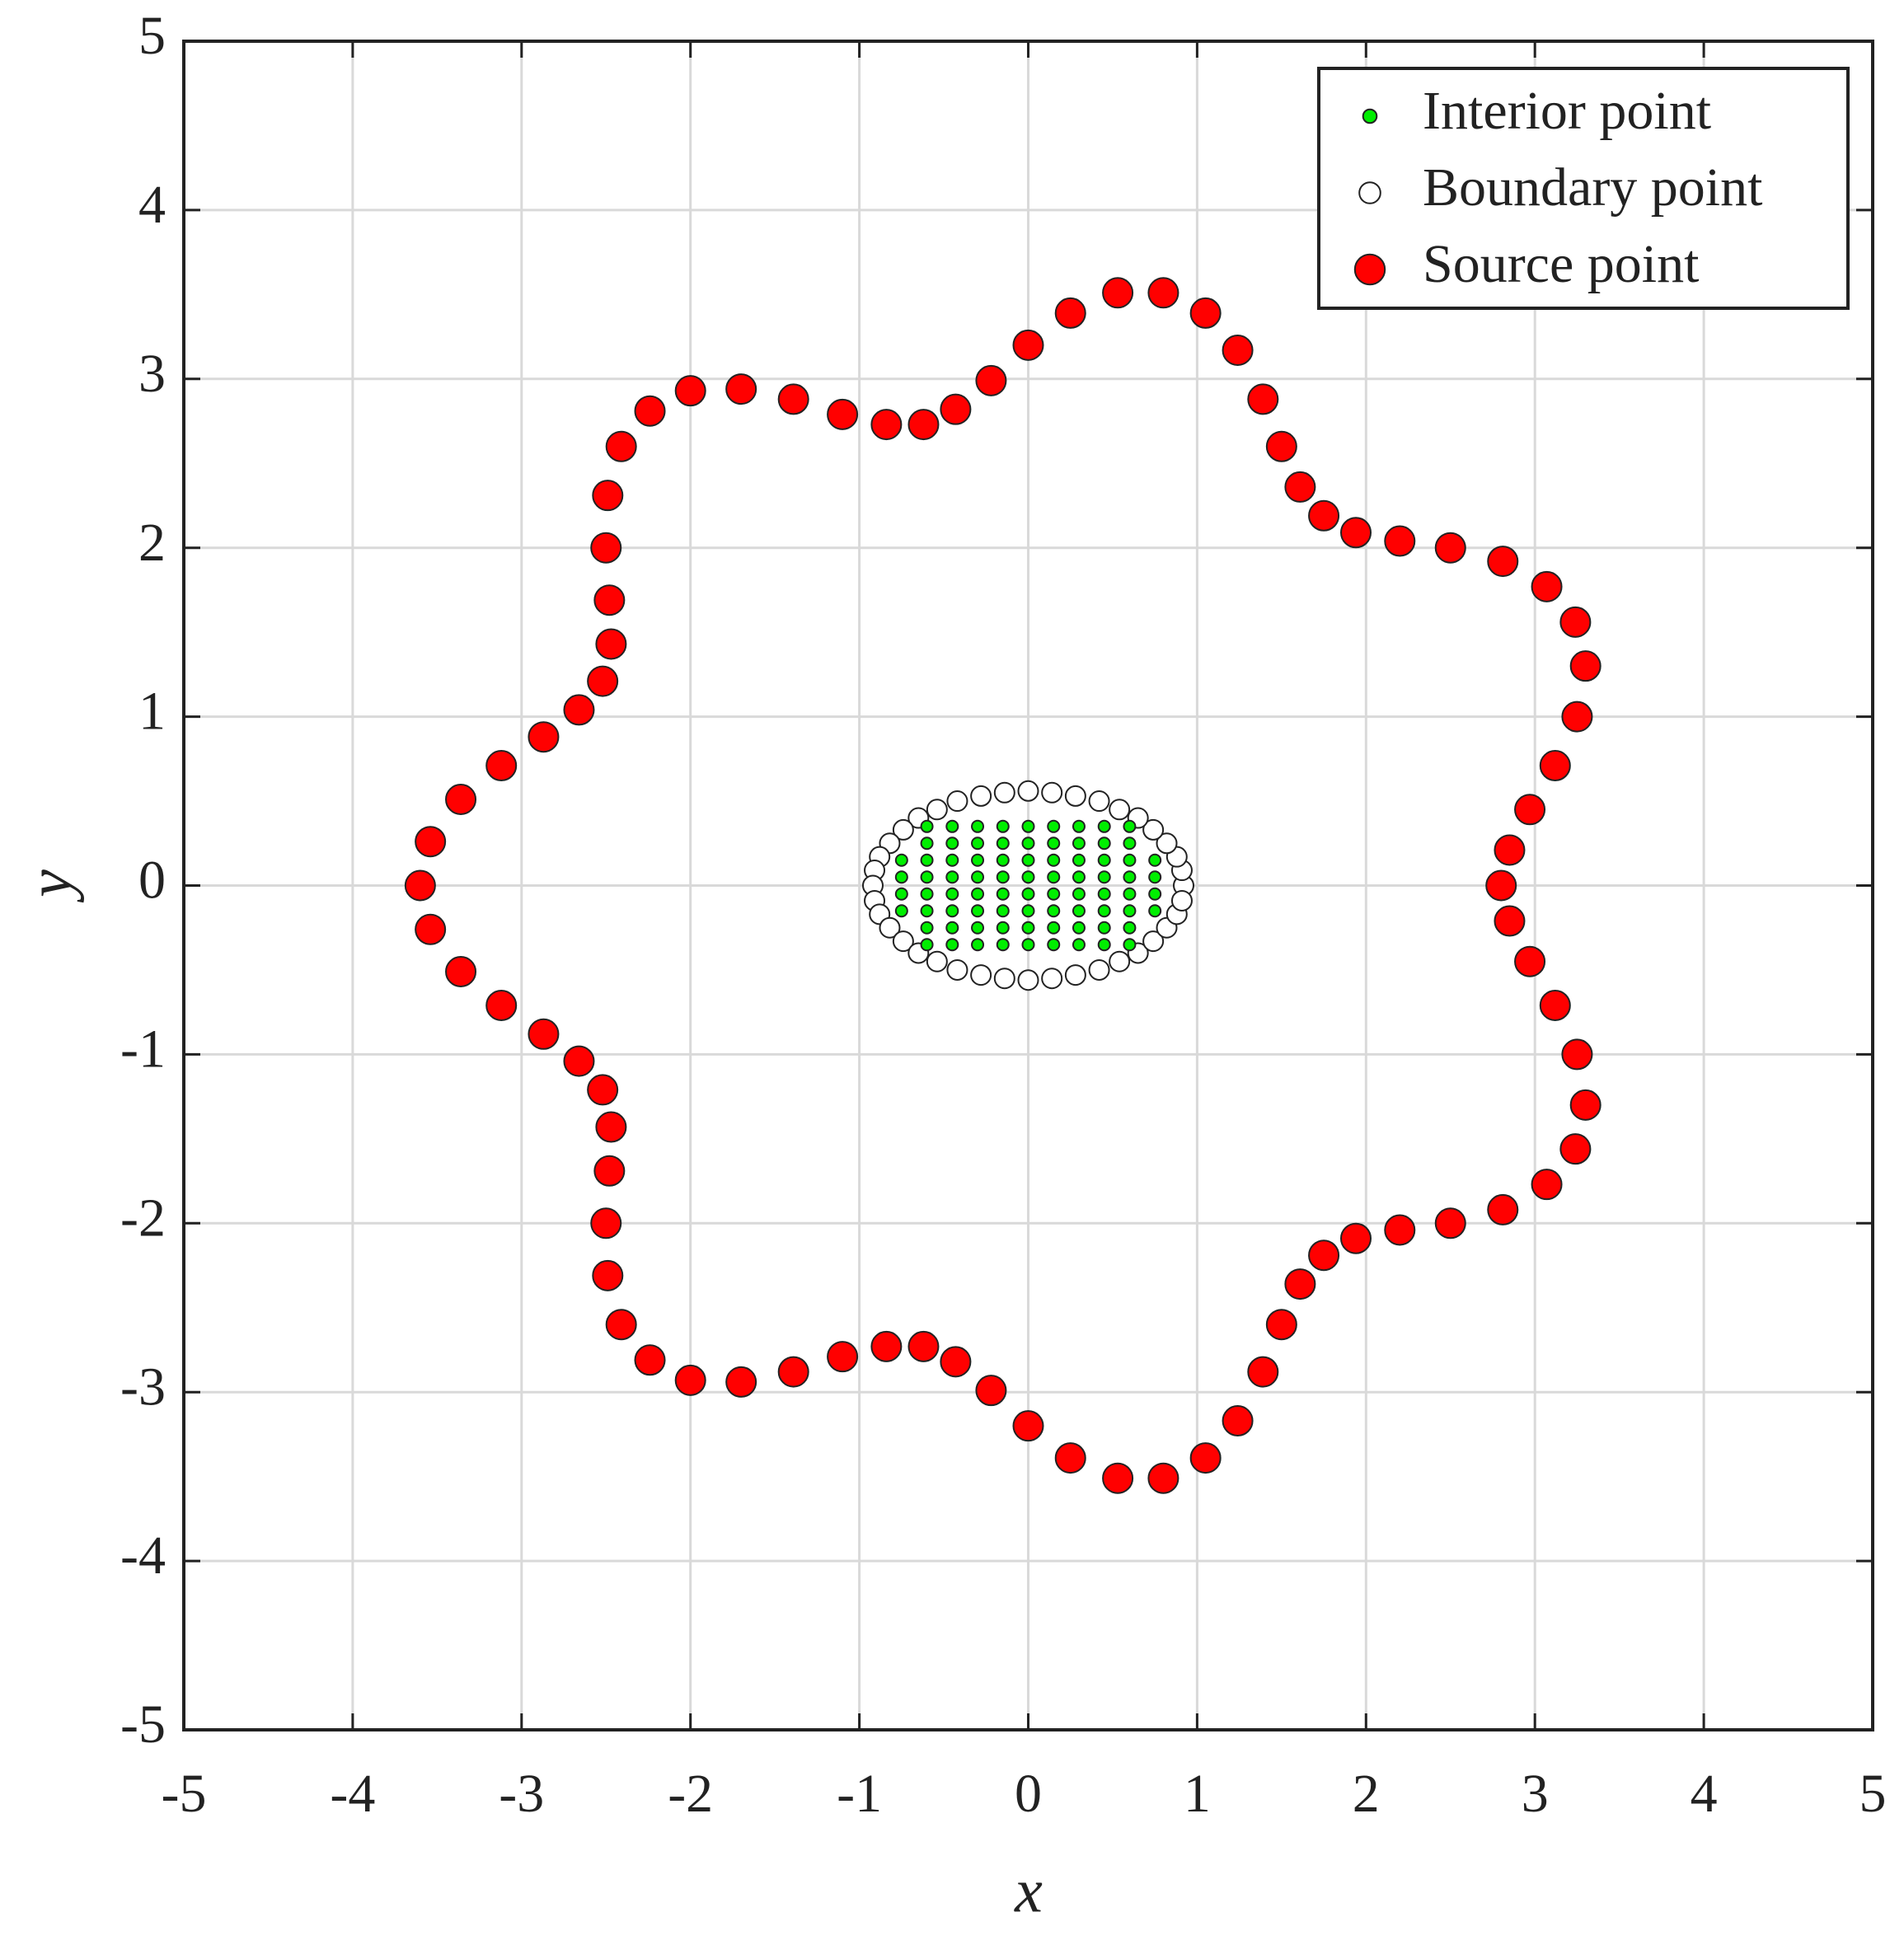  Describe the element at coordinates (184, 1794) in the screenshot. I see `x-tick-label: -5` at that location.